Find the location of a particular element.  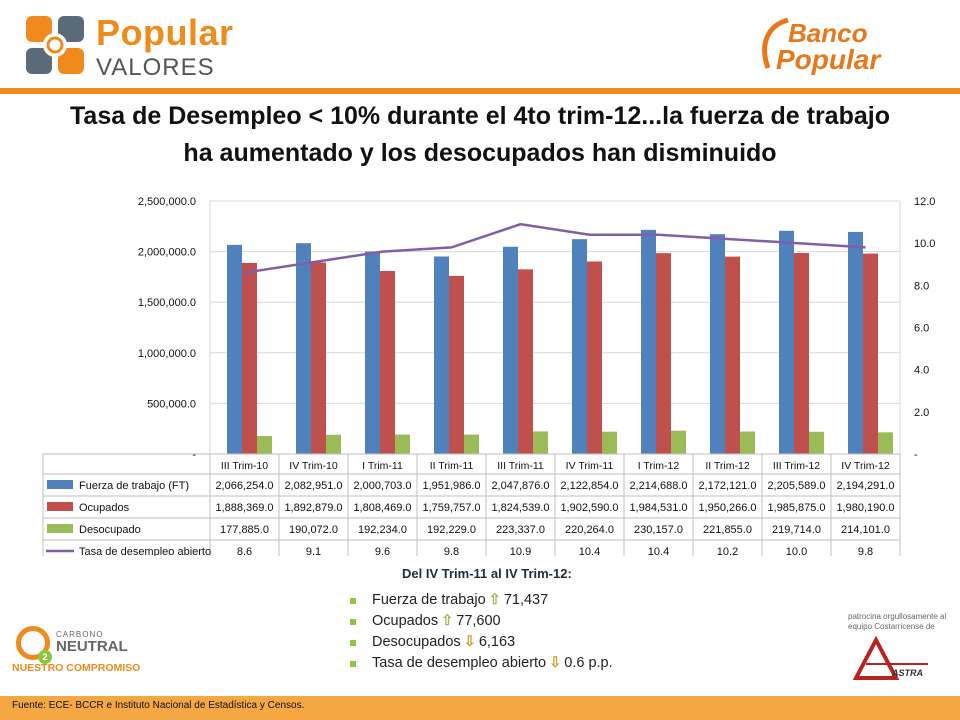

data-table-value: 2,194,291.0 is located at coordinates (865, 486).